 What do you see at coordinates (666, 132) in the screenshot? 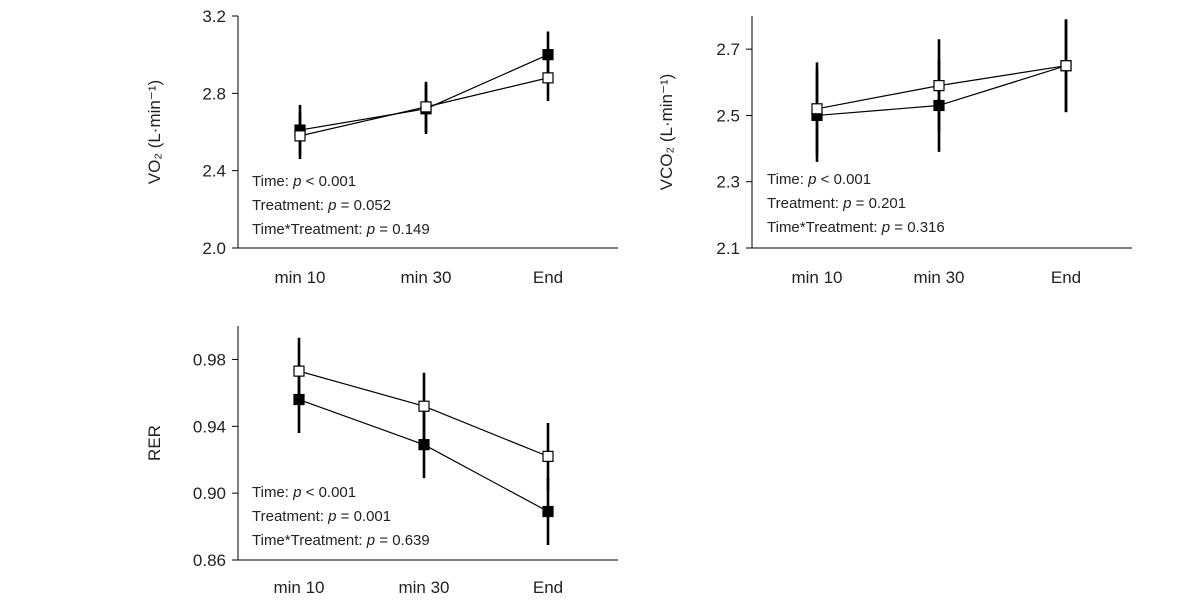
I see `y-axis-title: VCO₂ (L·min⁻¹)` at bounding box center [666, 132].